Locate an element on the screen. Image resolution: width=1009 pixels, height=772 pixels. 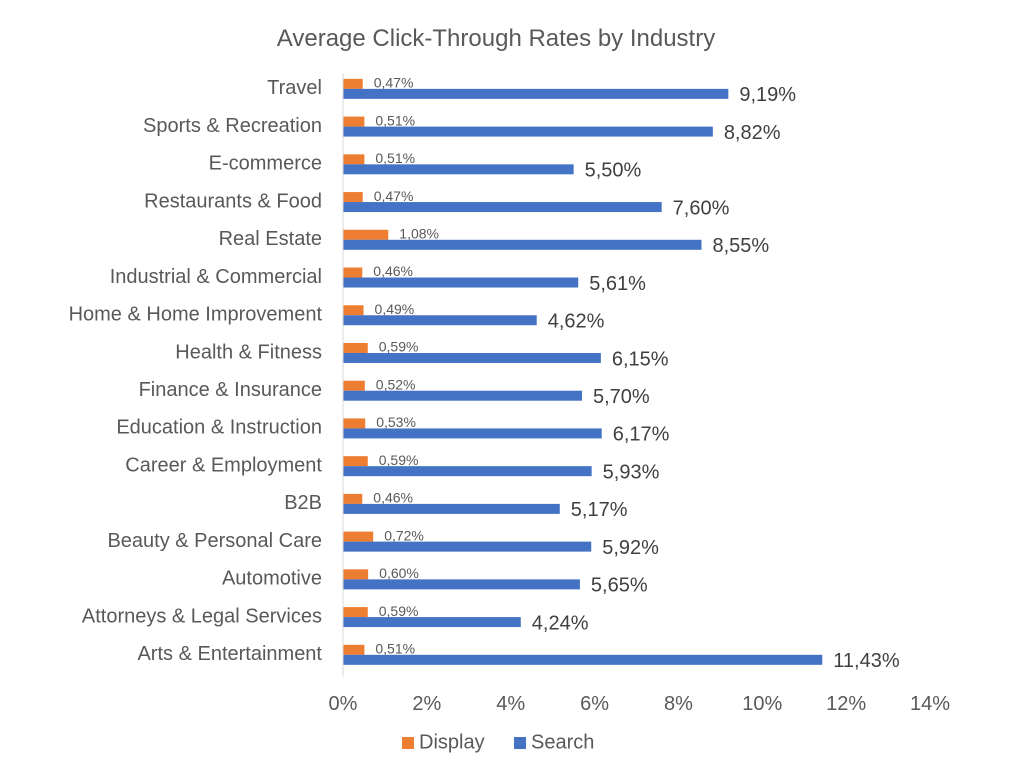
category-label: Restaurants & Food is located at coordinates (233, 201).